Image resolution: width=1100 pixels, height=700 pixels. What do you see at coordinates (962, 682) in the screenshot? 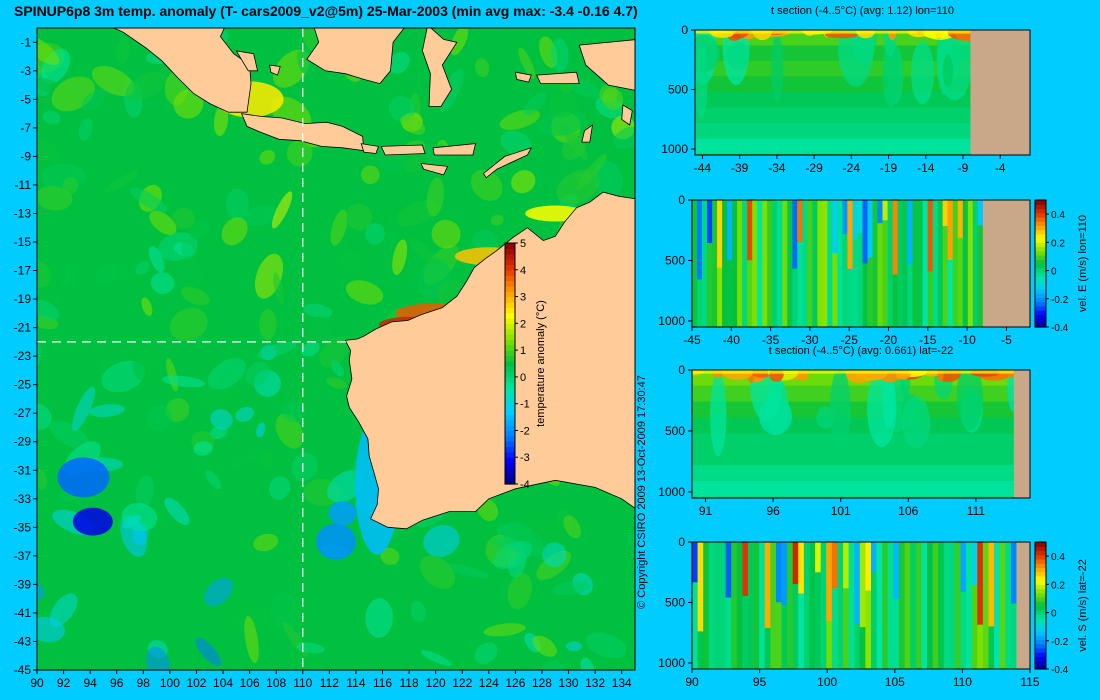
I see `section-x-tick-label: 110` at bounding box center [962, 682].